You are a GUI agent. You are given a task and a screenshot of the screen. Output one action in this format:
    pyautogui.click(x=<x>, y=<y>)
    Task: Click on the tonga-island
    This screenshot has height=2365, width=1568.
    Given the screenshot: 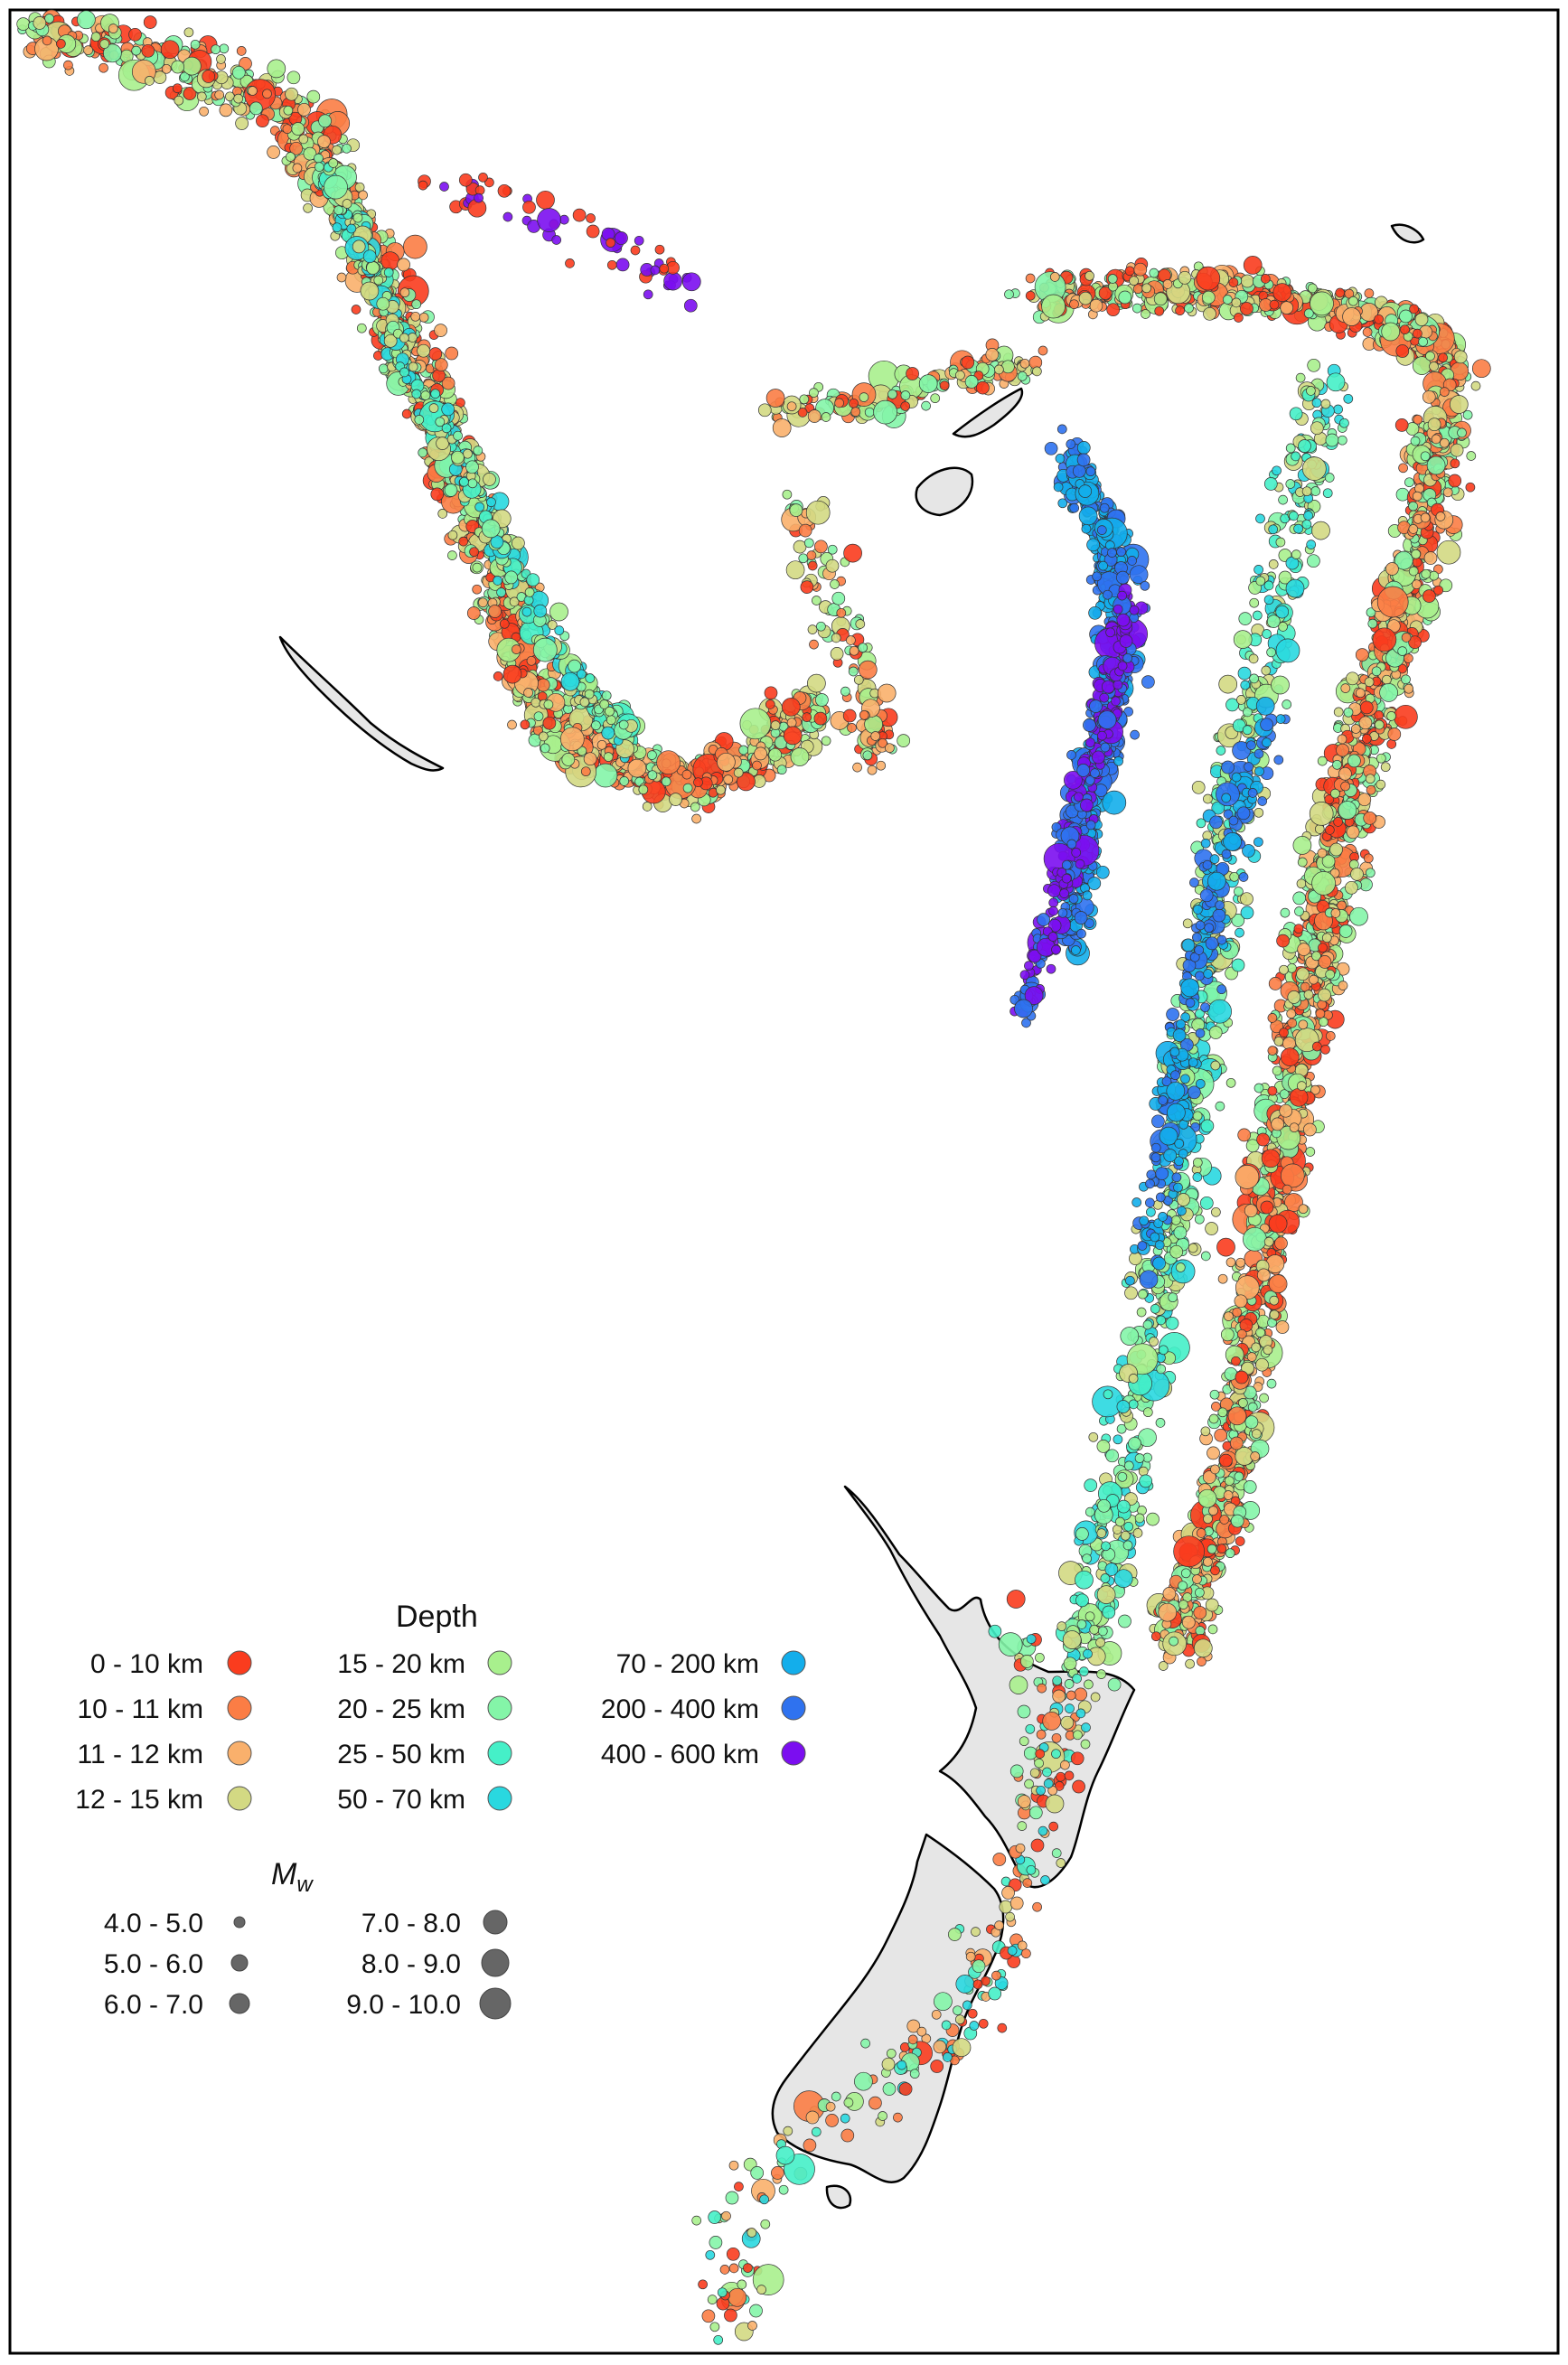 What is the action you would take?
    pyautogui.click(x=1407, y=233)
    